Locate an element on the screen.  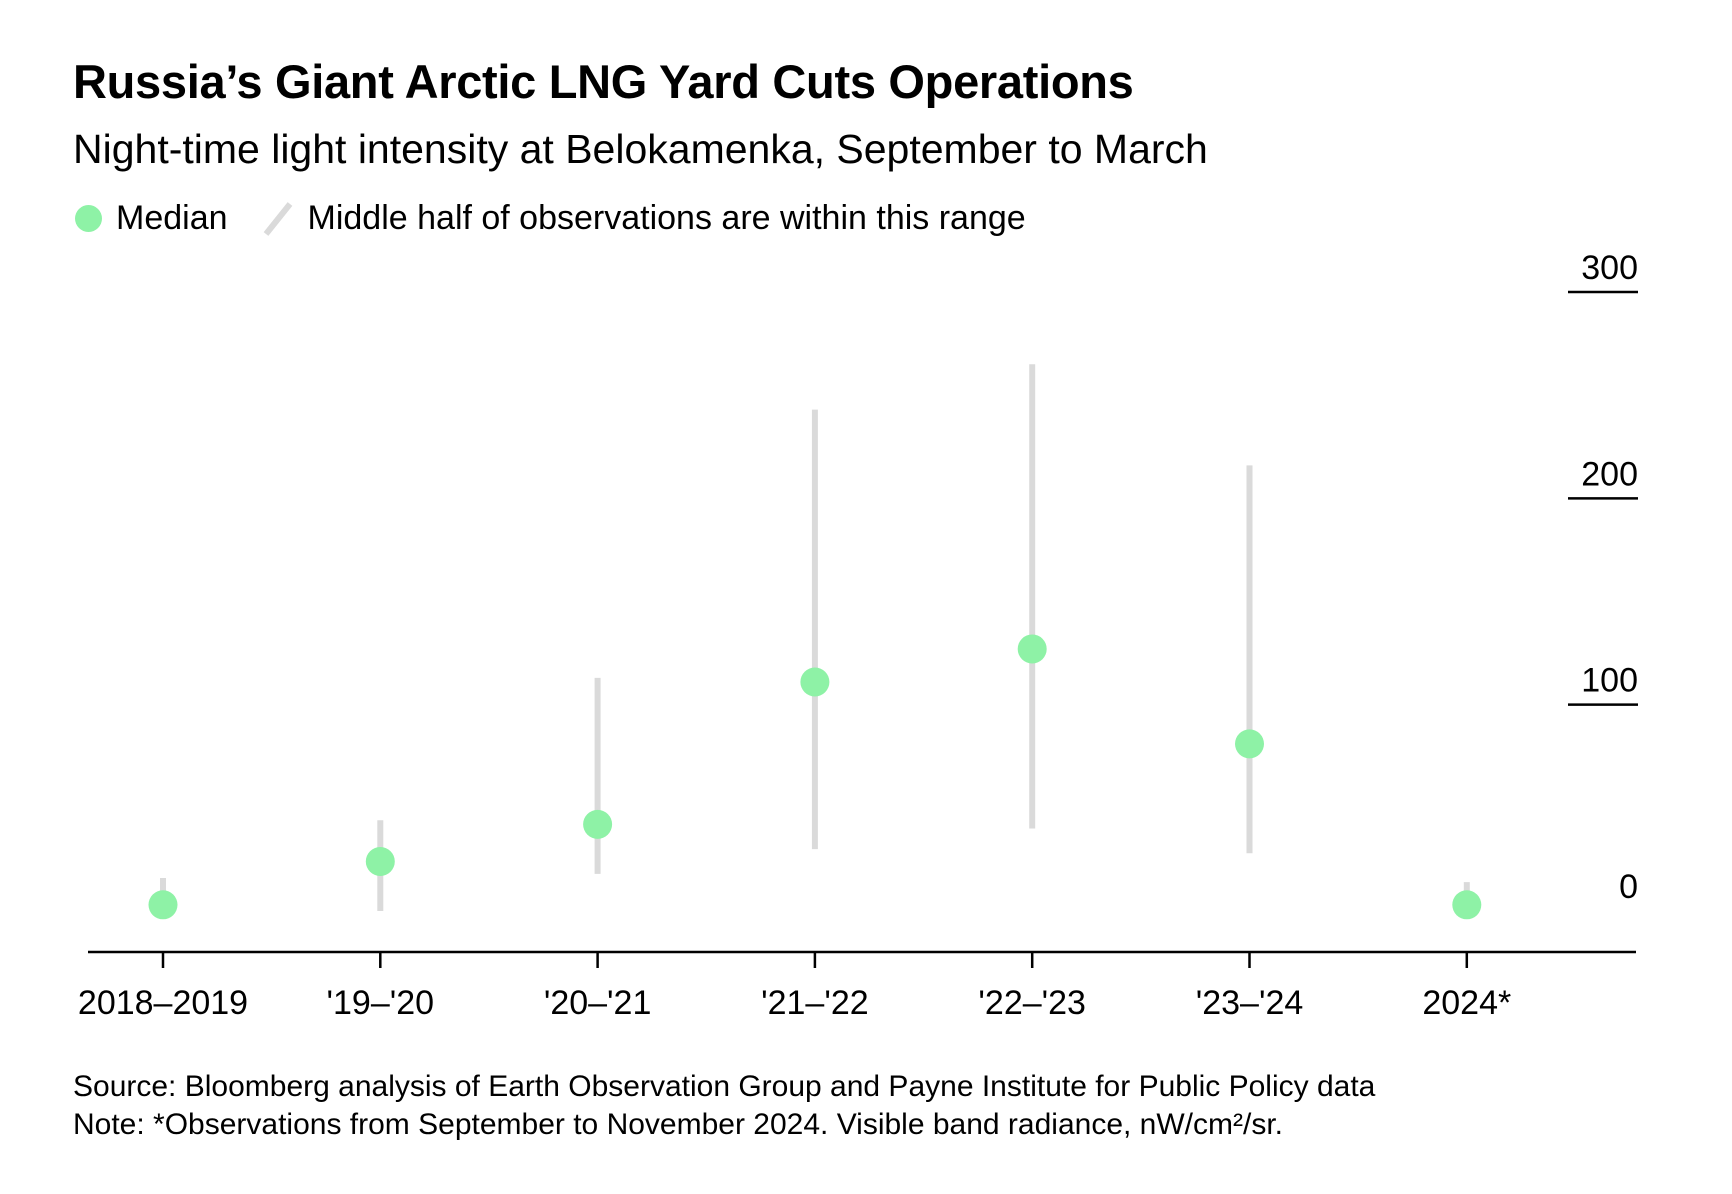
y-tick-label: 200 is located at coordinates (1609, 474).